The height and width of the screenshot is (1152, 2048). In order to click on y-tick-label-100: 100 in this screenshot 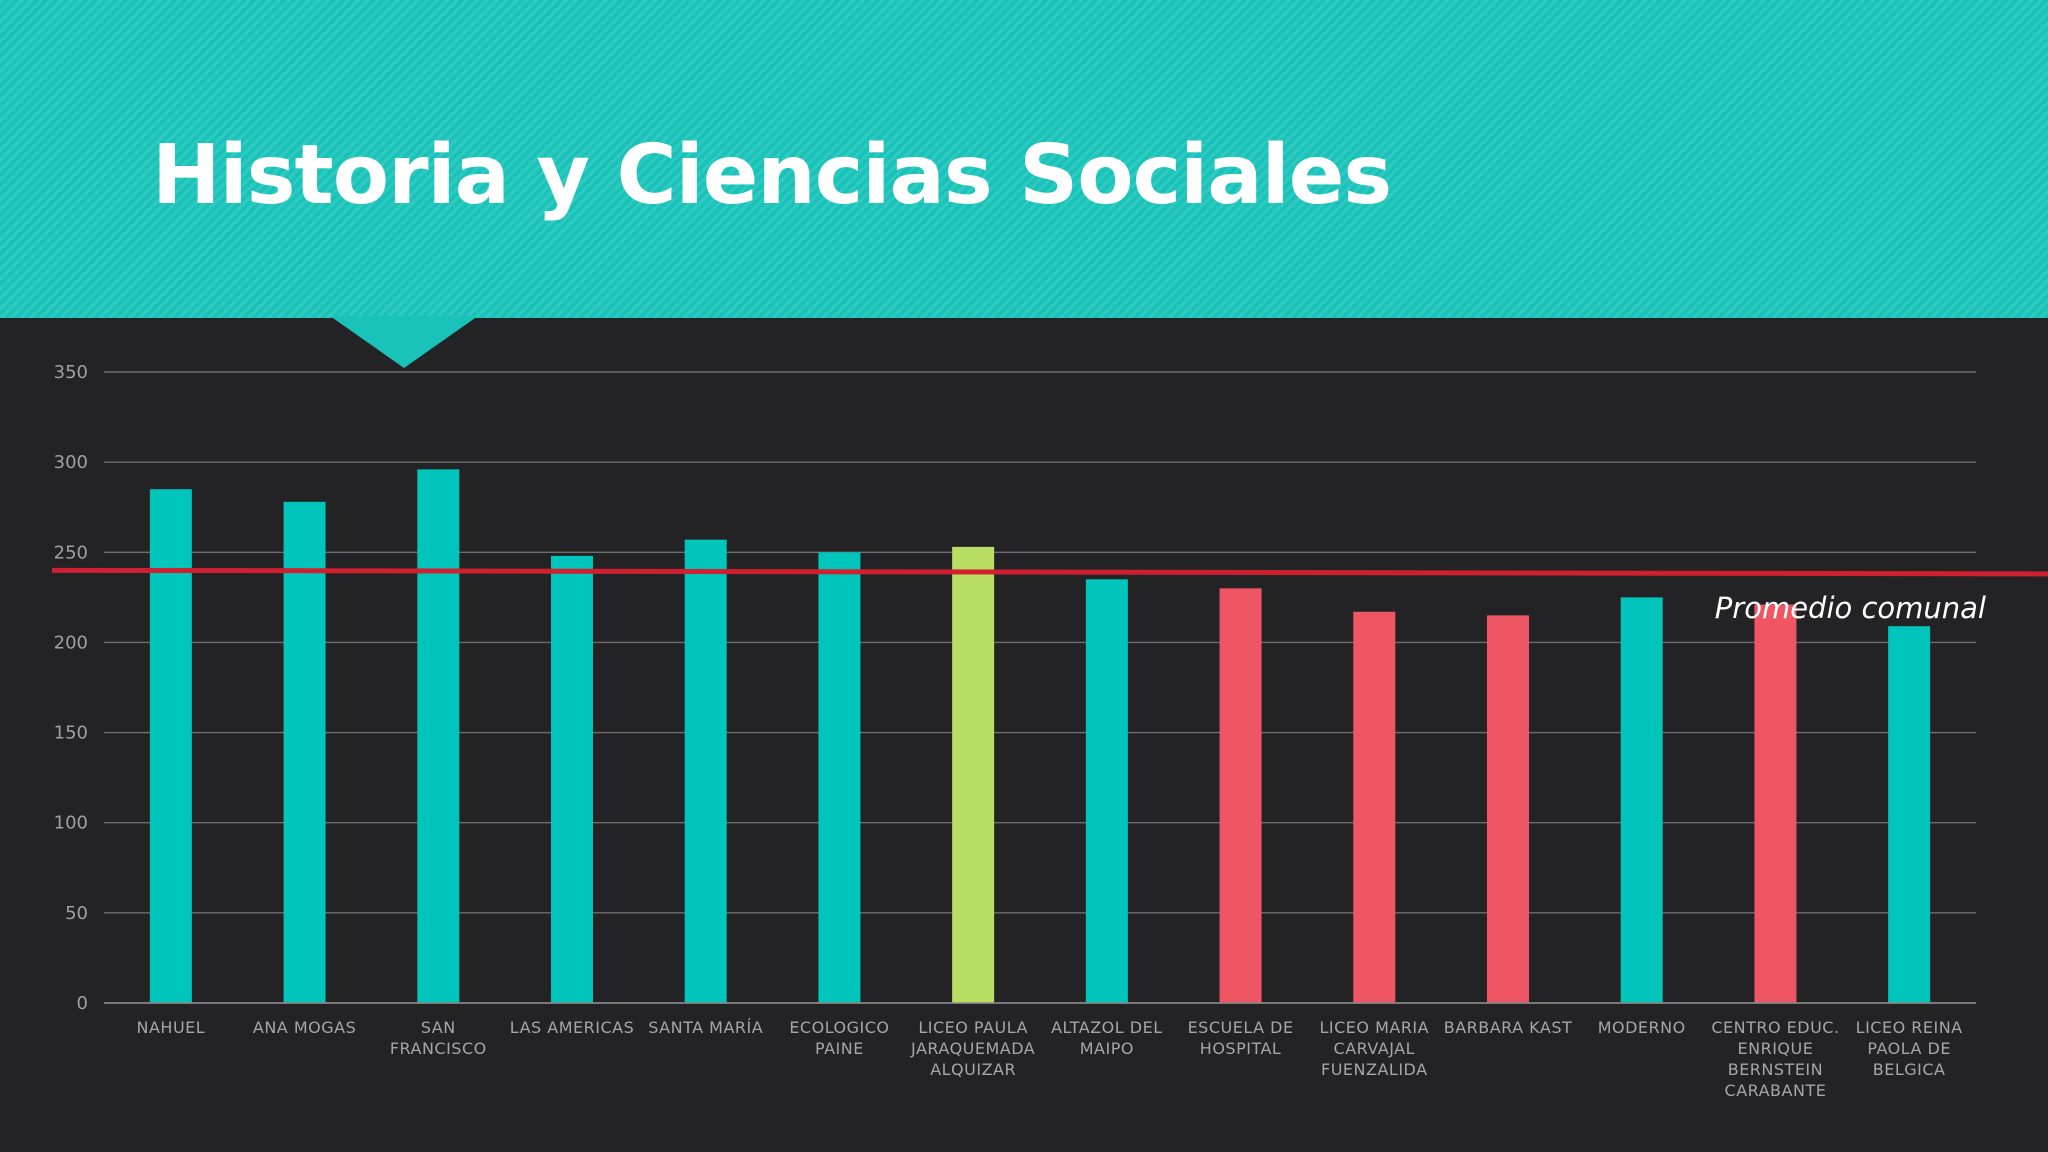, I will do `click(71, 823)`.